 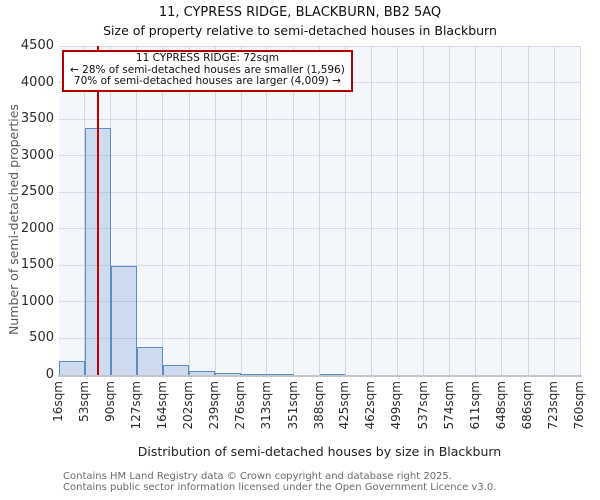 What do you see at coordinates (37, 192) in the screenshot?
I see `y-tick-label: 2500` at bounding box center [37, 192].